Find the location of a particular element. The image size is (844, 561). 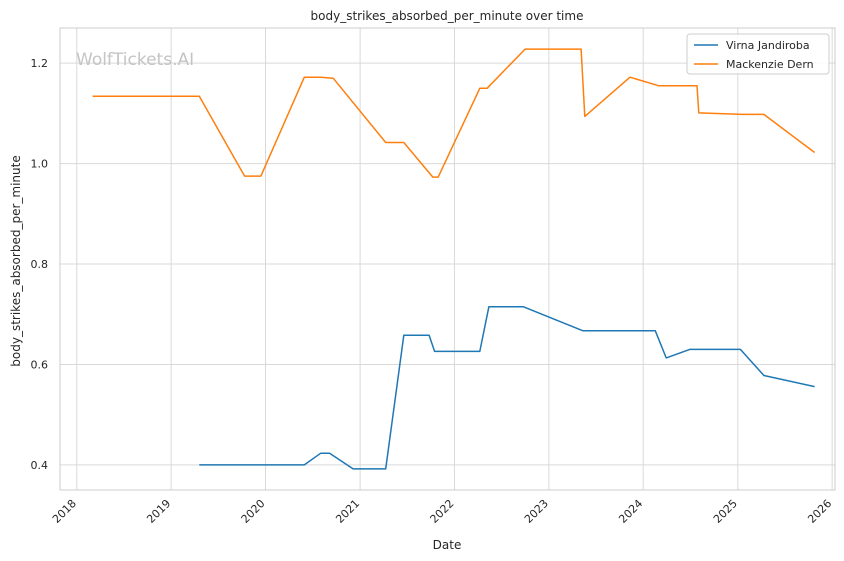

x-tick-label: 2026 is located at coordinates (819, 511).